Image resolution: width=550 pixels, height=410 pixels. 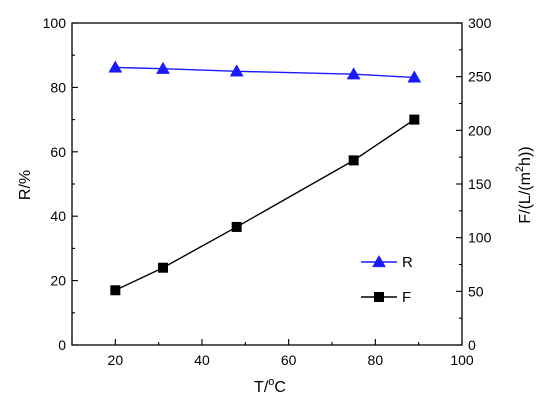 I want to click on y-left-tick-label: 60, so click(x=58, y=152).